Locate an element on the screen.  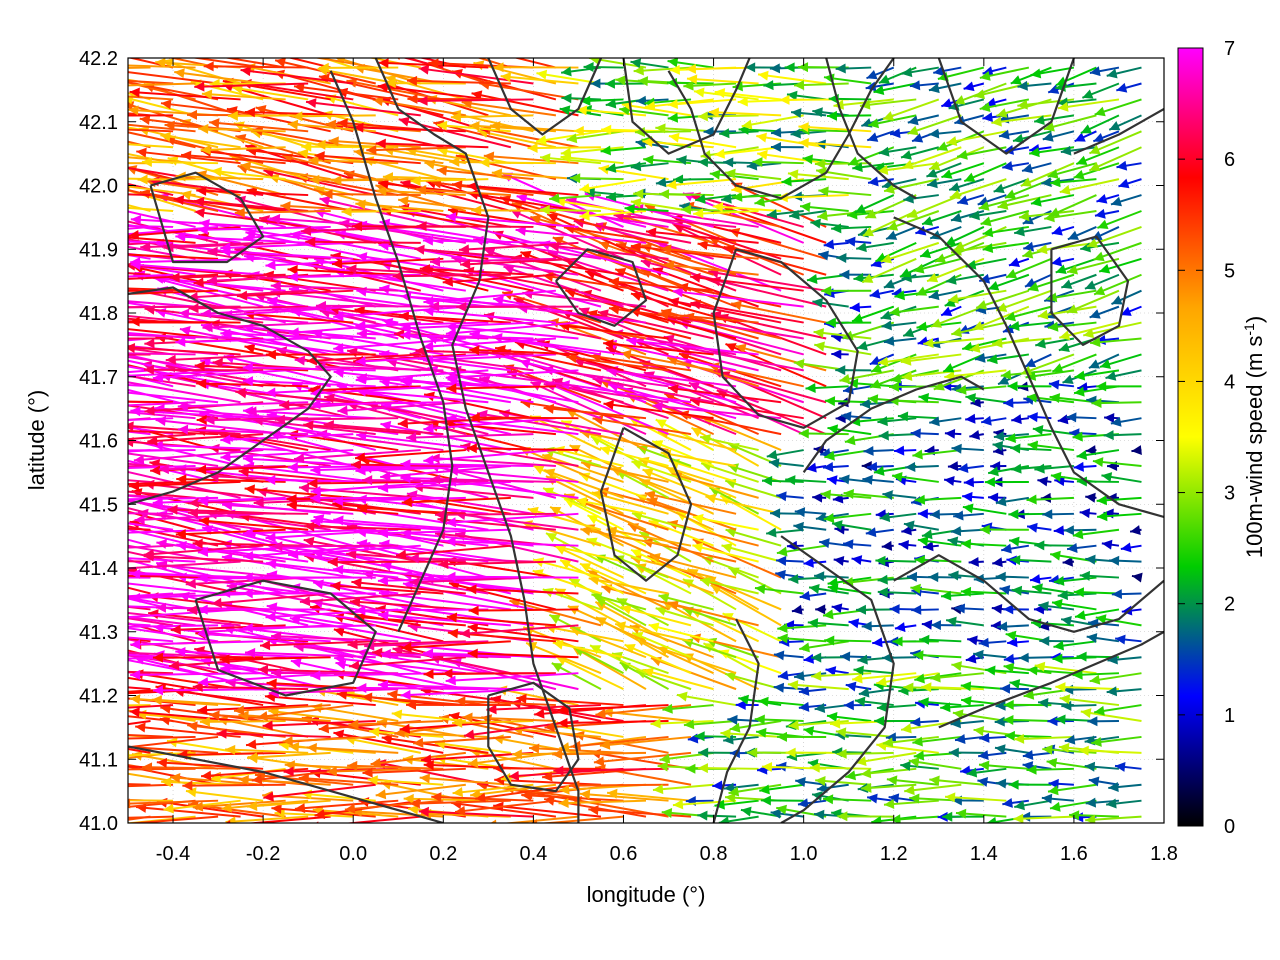
colorbar-tick-label: 6 is located at coordinates (1229, 160).